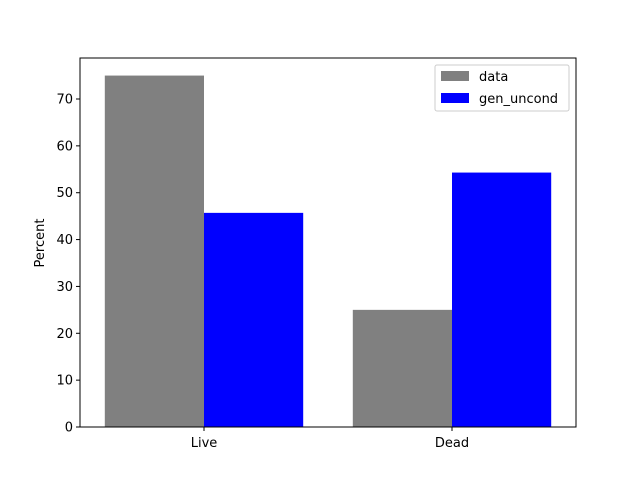 The height and width of the screenshot is (480, 640). Describe the element at coordinates (502, 299) in the screenshot. I see `bar-gen_uncond-dead` at that location.